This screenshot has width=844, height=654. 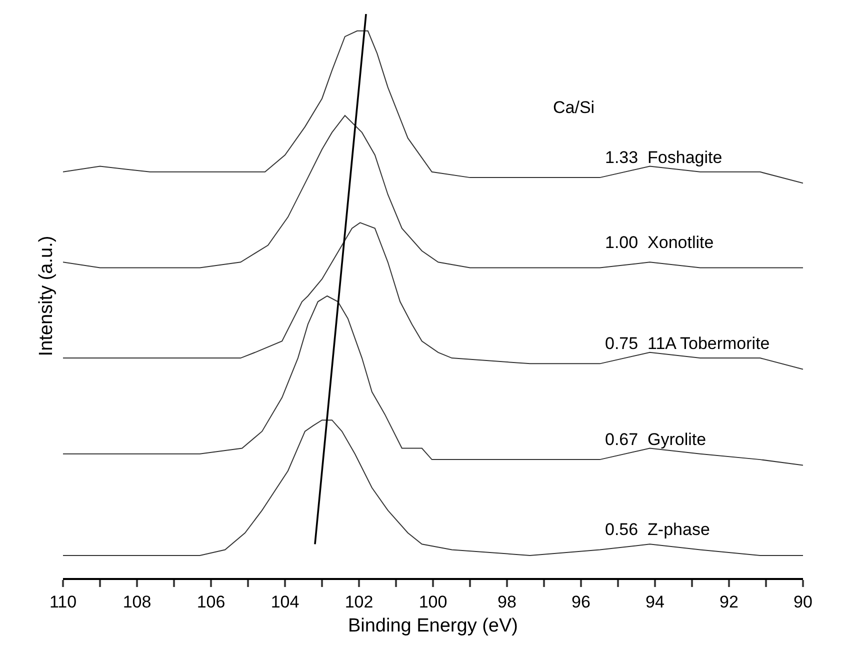 I want to click on x-tick-label: 98, so click(x=507, y=602).